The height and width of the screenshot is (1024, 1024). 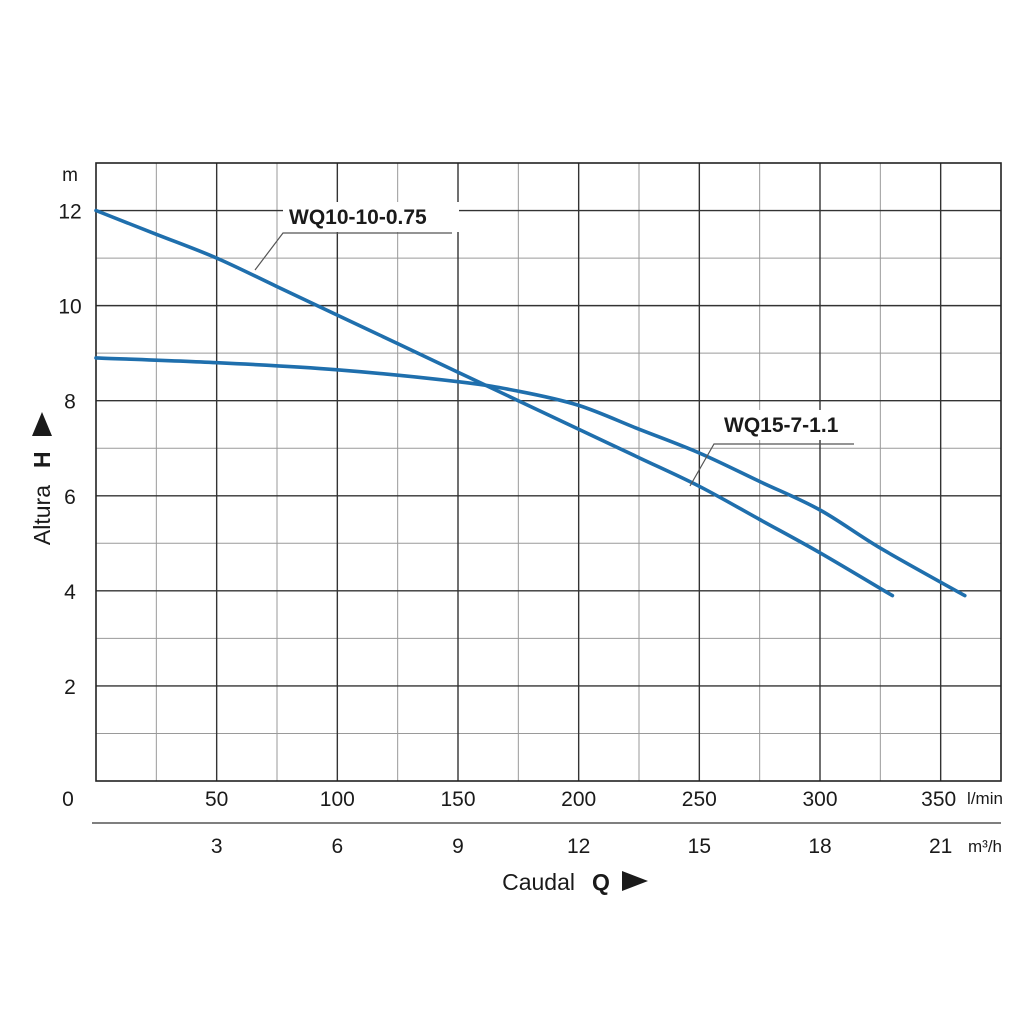 I want to click on x-unit-secondary: m³/h, so click(x=985, y=846).